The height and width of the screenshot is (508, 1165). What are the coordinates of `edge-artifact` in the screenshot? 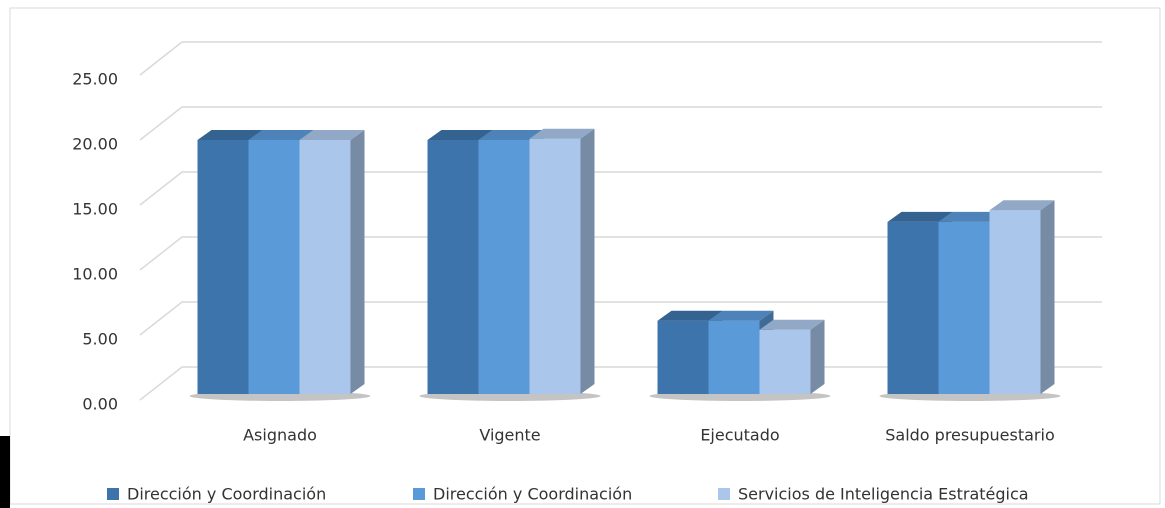 It's located at (5, 472).